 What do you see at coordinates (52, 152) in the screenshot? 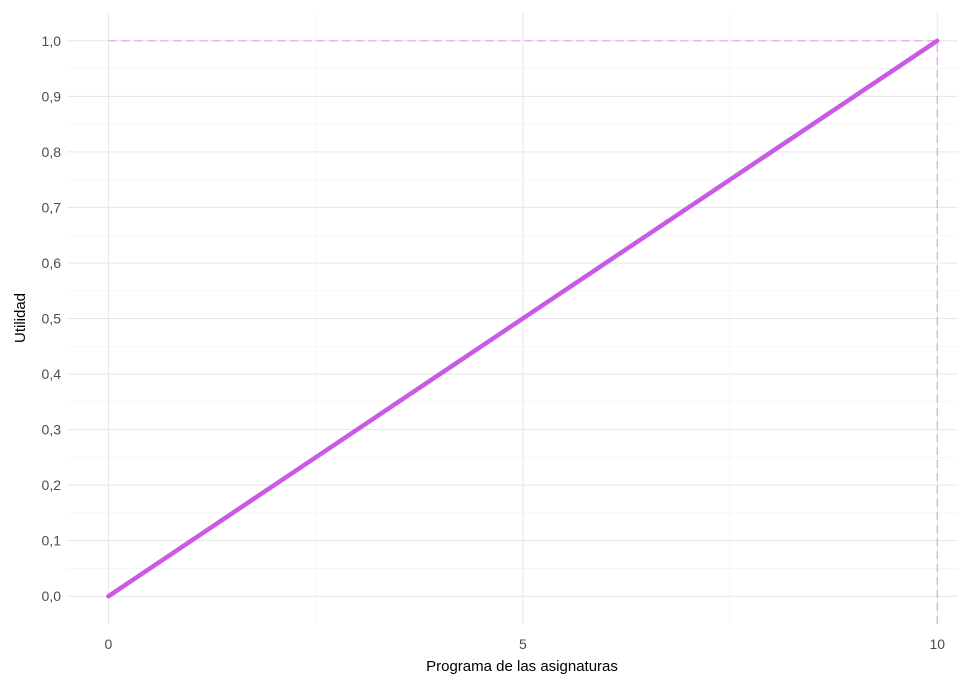
I see `y-tick-label: 0,8` at bounding box center [52, 152].